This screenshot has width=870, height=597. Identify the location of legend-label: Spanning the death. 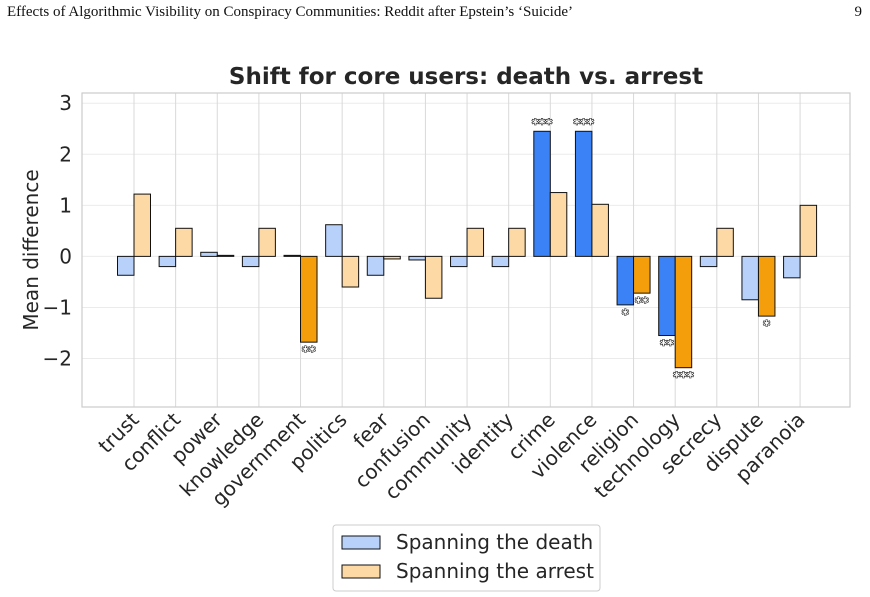
(494, 542).